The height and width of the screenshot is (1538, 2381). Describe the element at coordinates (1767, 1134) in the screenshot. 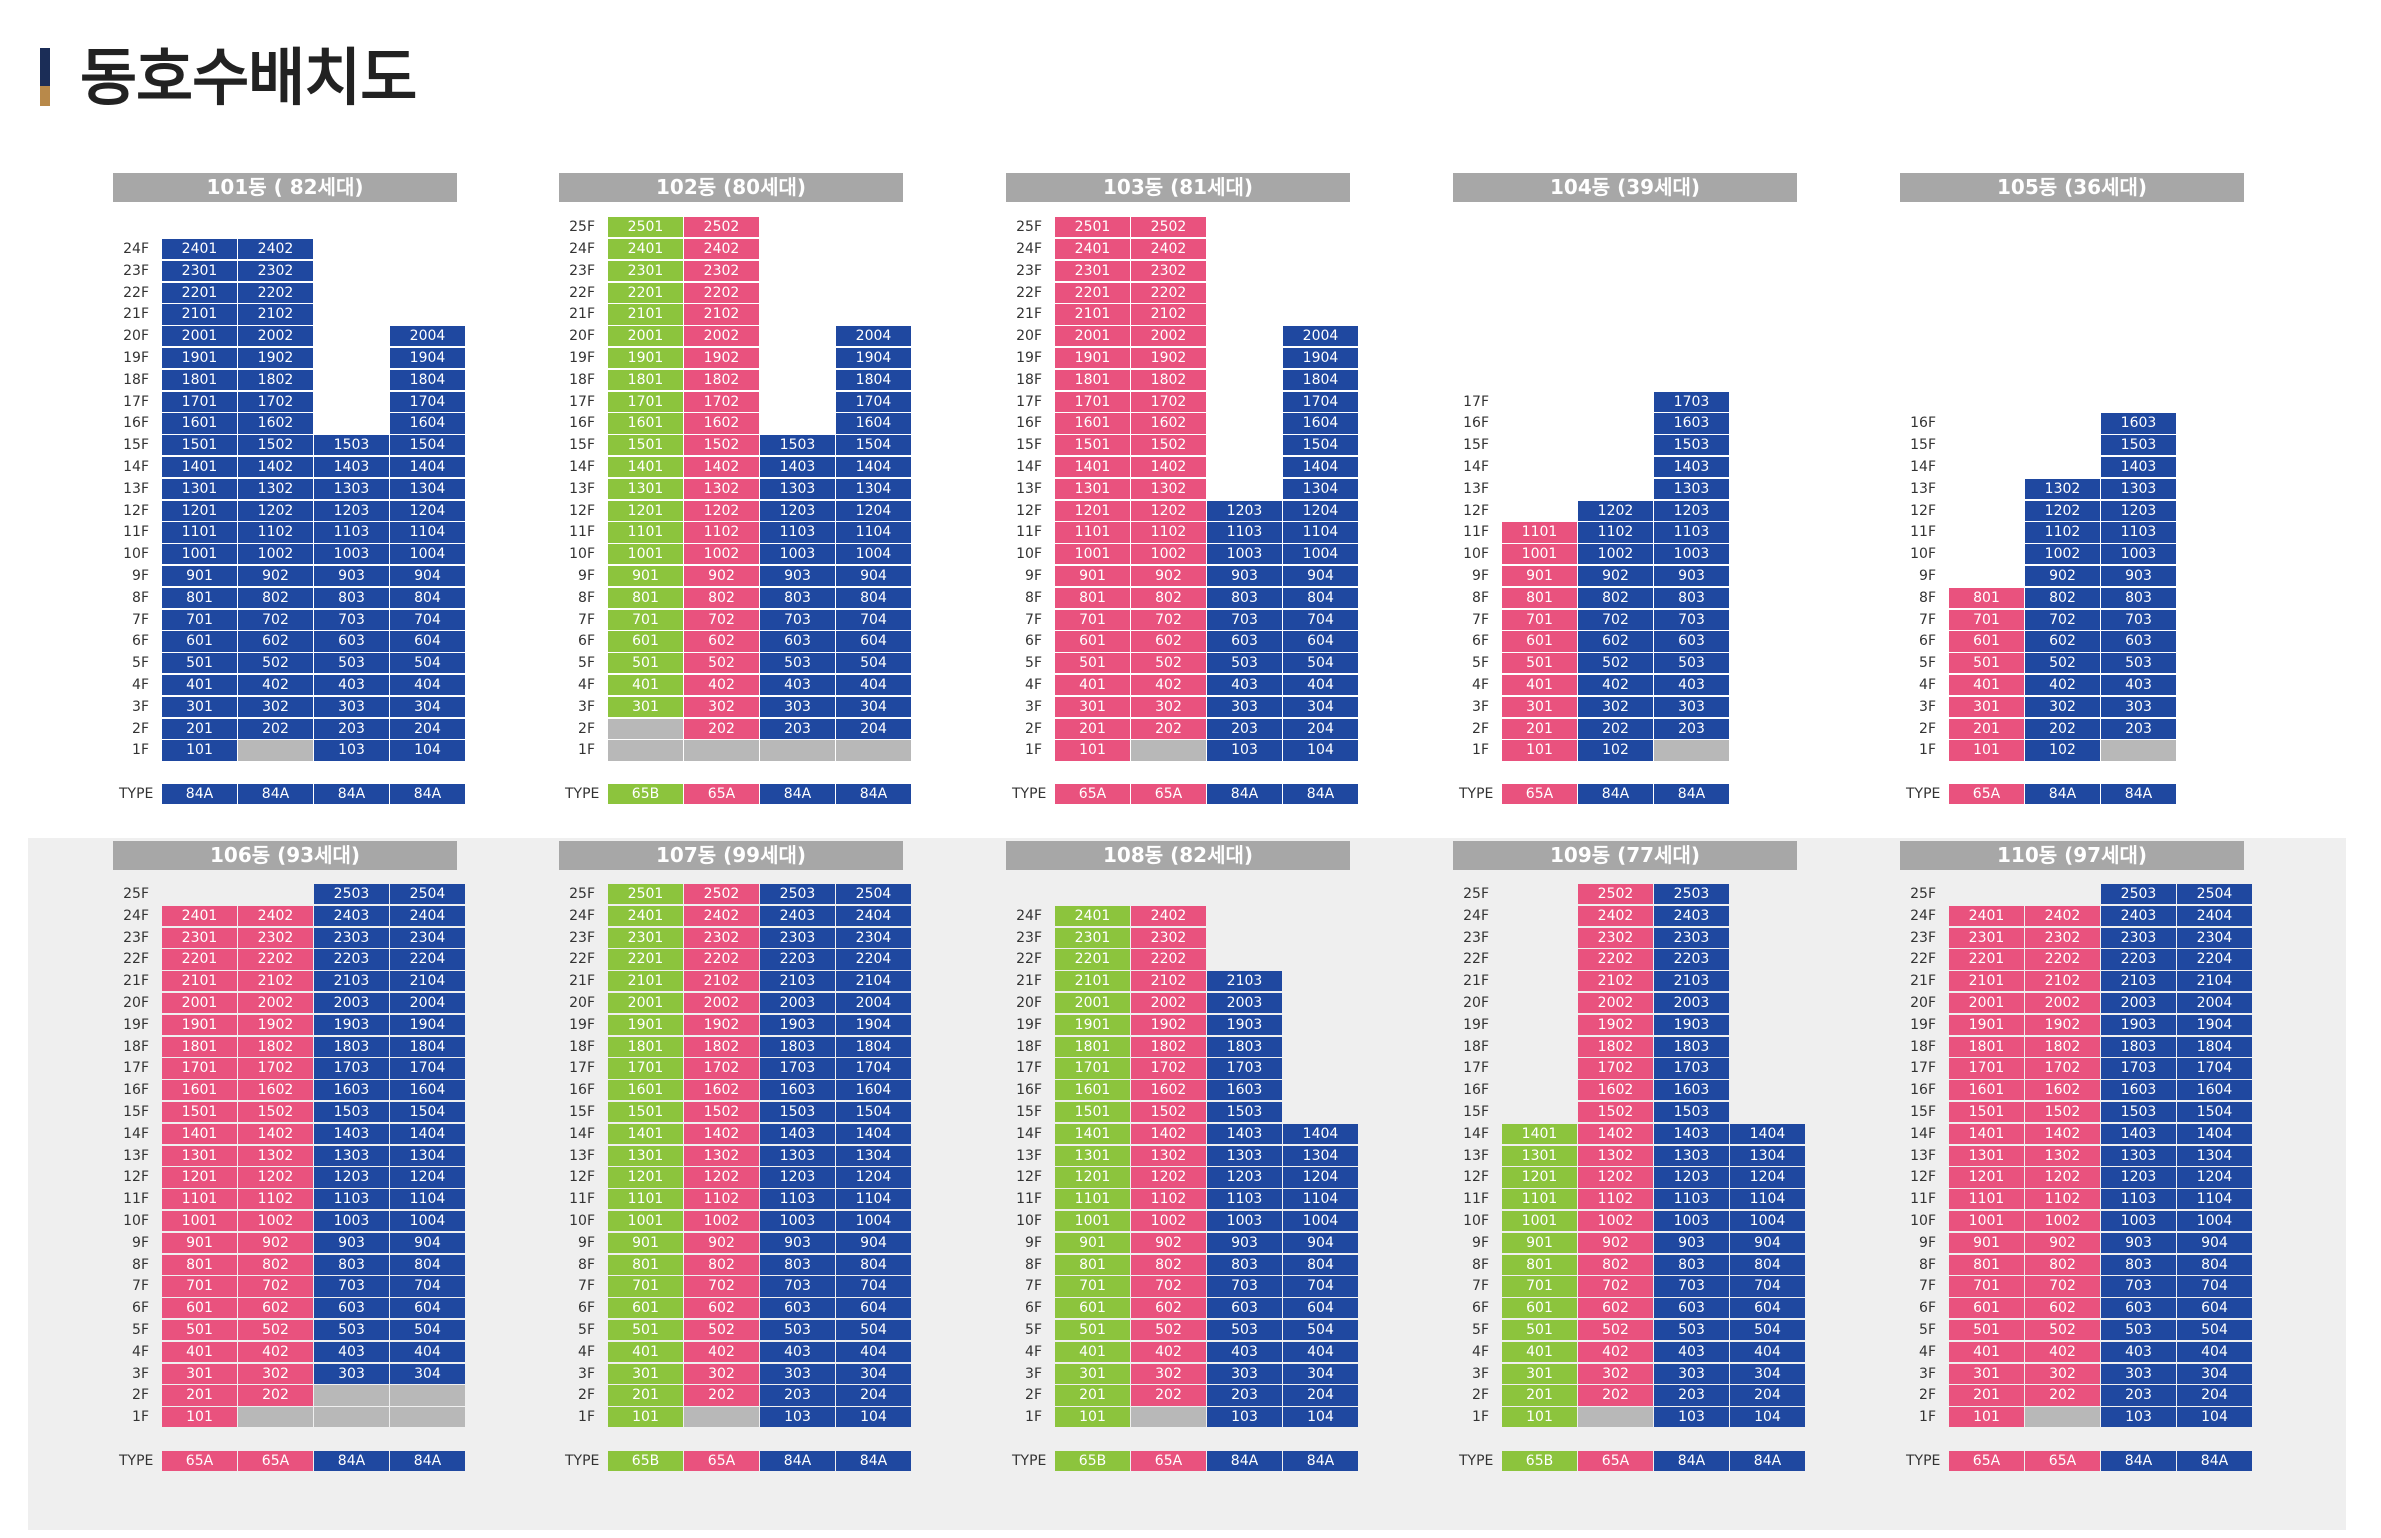

I see `unit-cell: 1404` at that location.